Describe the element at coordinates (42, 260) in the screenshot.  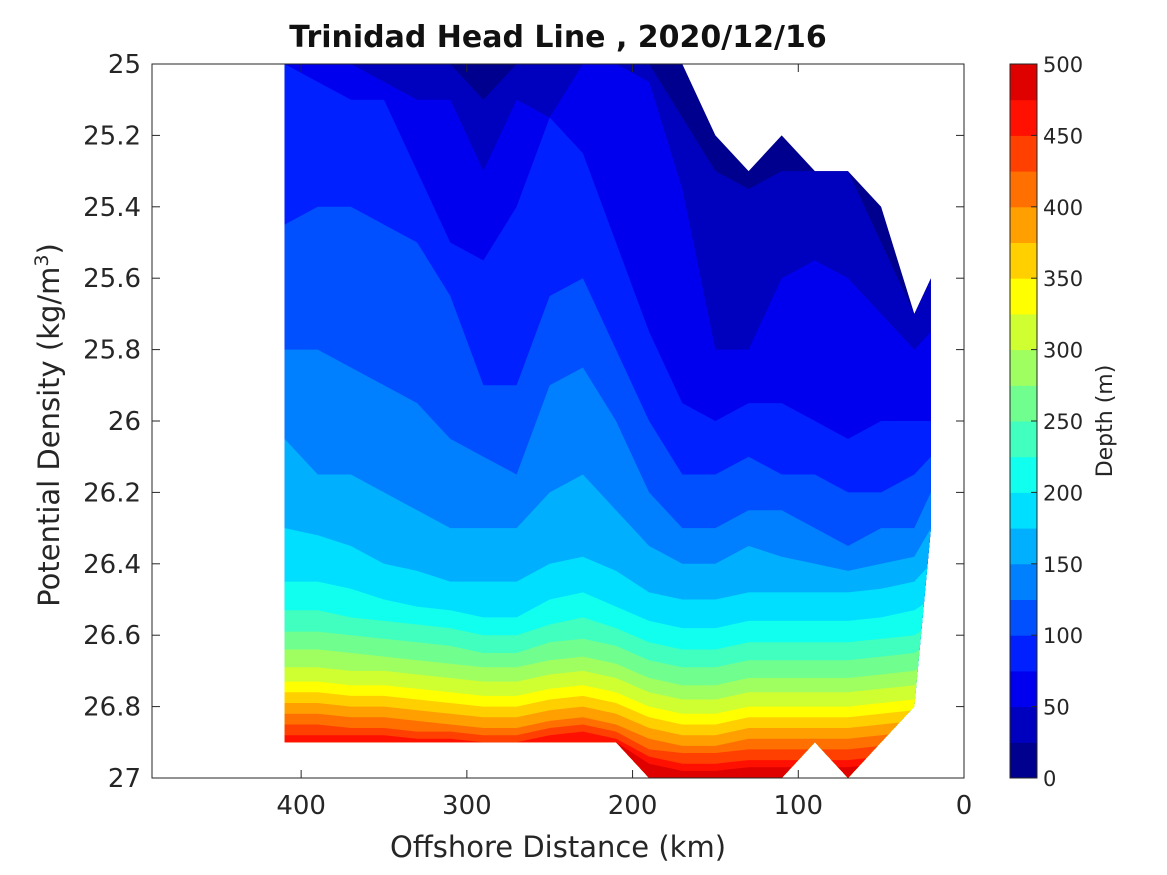
I see `y-axis-label-superscript: 3` at that location.